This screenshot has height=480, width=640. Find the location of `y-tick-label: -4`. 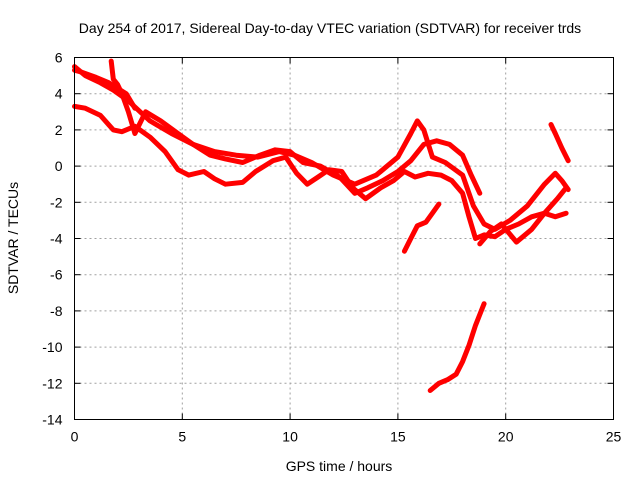

y-tick-label: -4 is located at coordinates (56, 239).